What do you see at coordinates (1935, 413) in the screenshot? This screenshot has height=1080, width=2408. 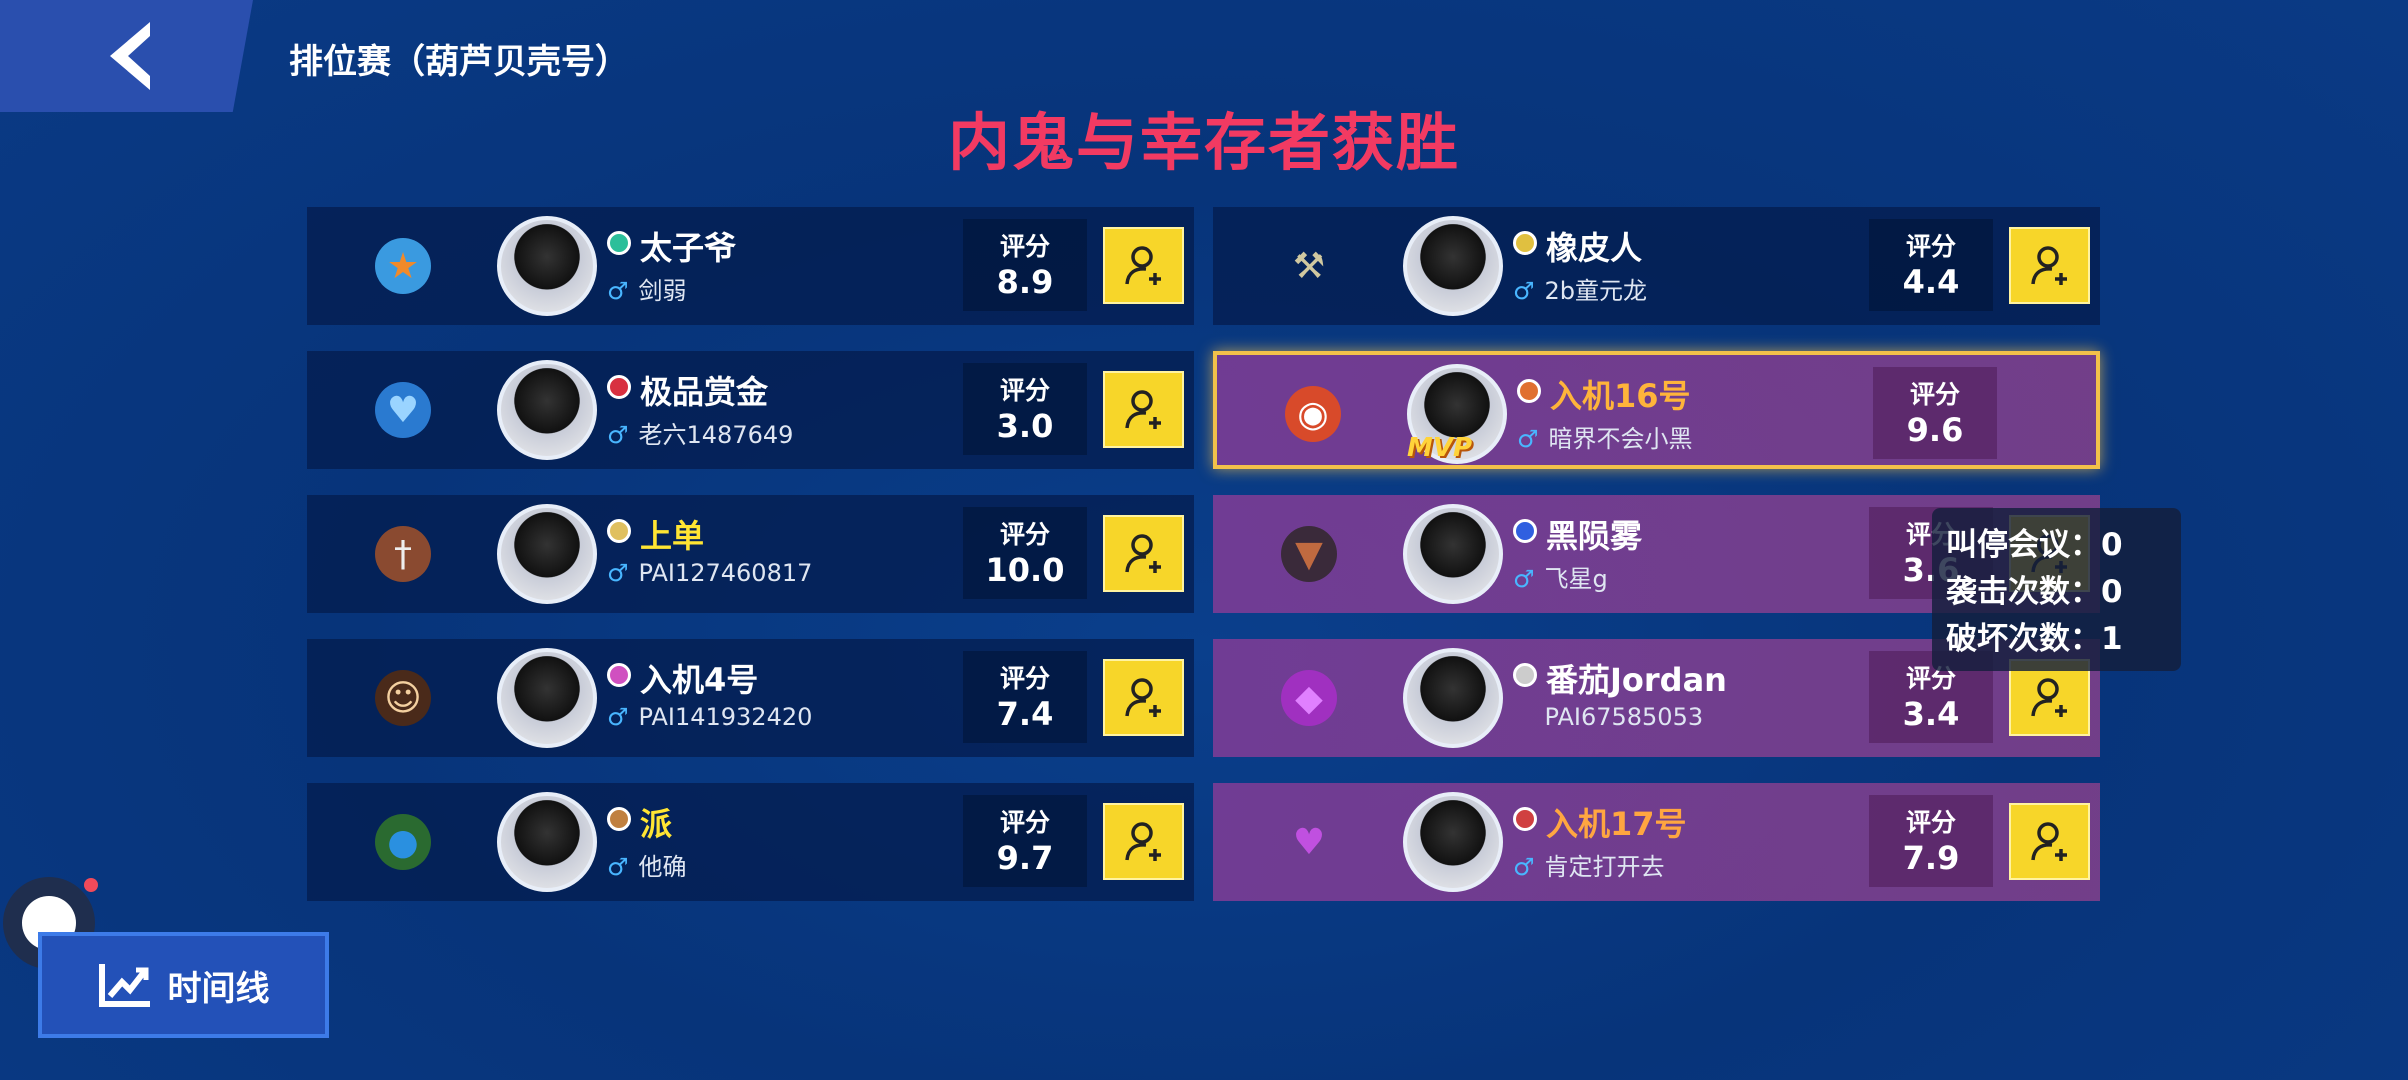 I see `score-box: 评分 9.6` at bounding box center [1935, 413].